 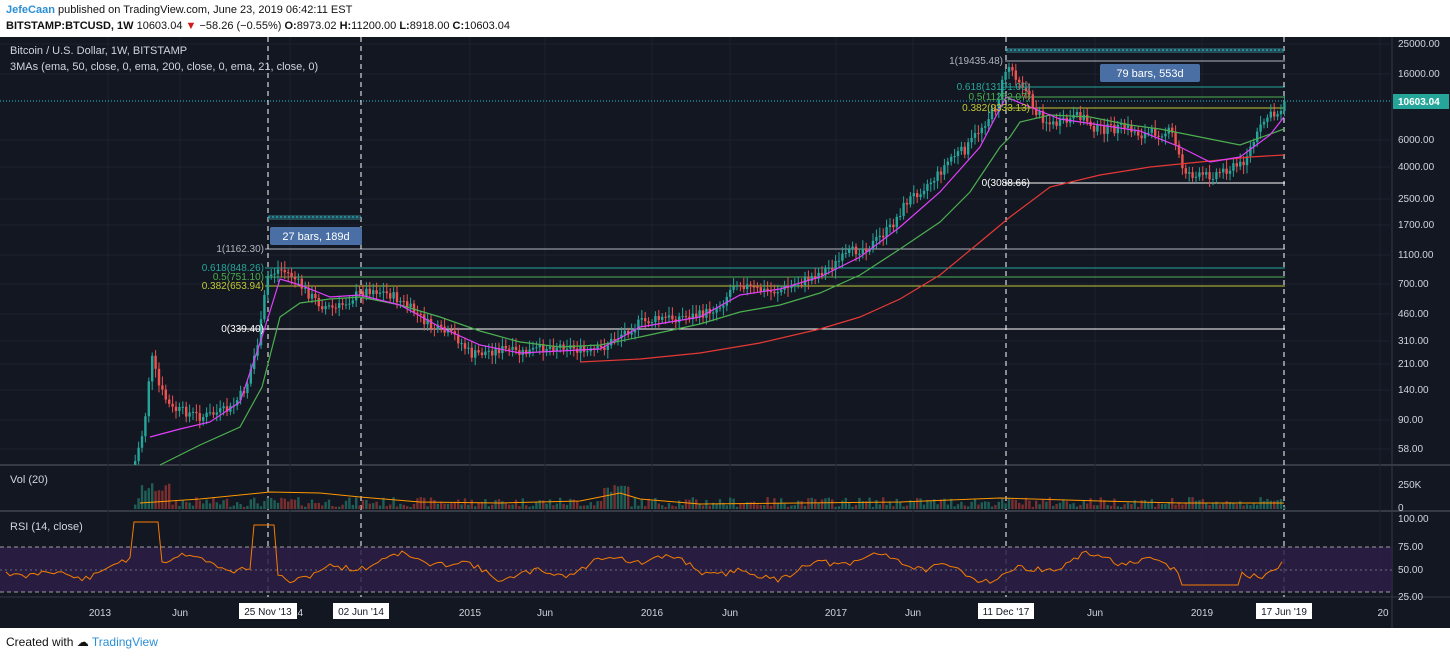 What do you see at coordinates (345, 26) in the screenshot?
I see `high-label: H:` at bounding box center [345, 26].